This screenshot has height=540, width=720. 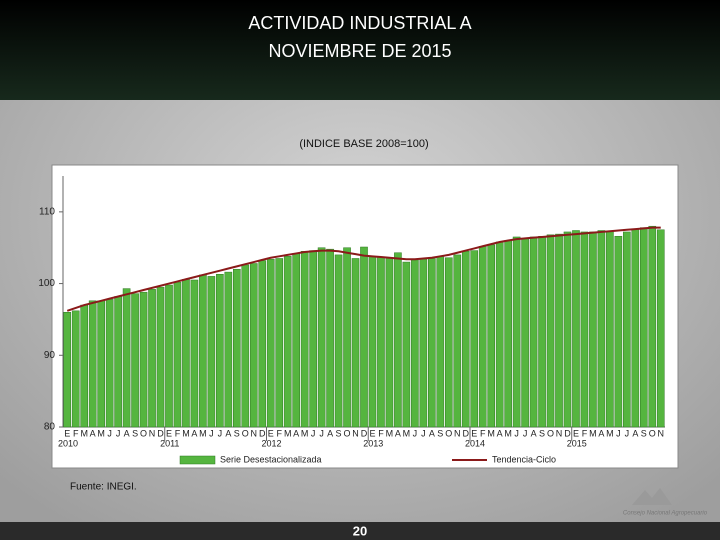 I want to click on y-tick-label: 100, so click(x=46, y=283).